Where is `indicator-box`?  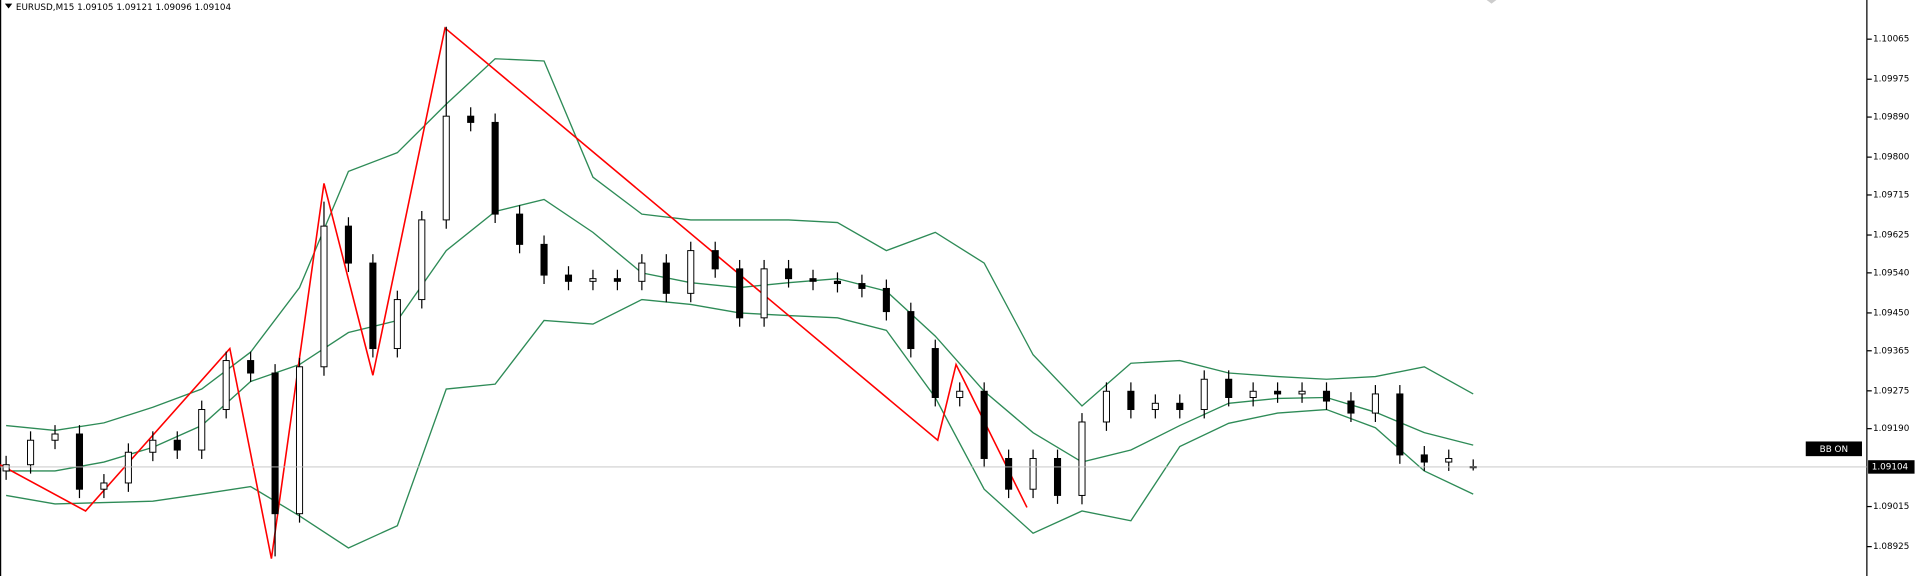
indicator-box is located at coordinates (1833, 449).